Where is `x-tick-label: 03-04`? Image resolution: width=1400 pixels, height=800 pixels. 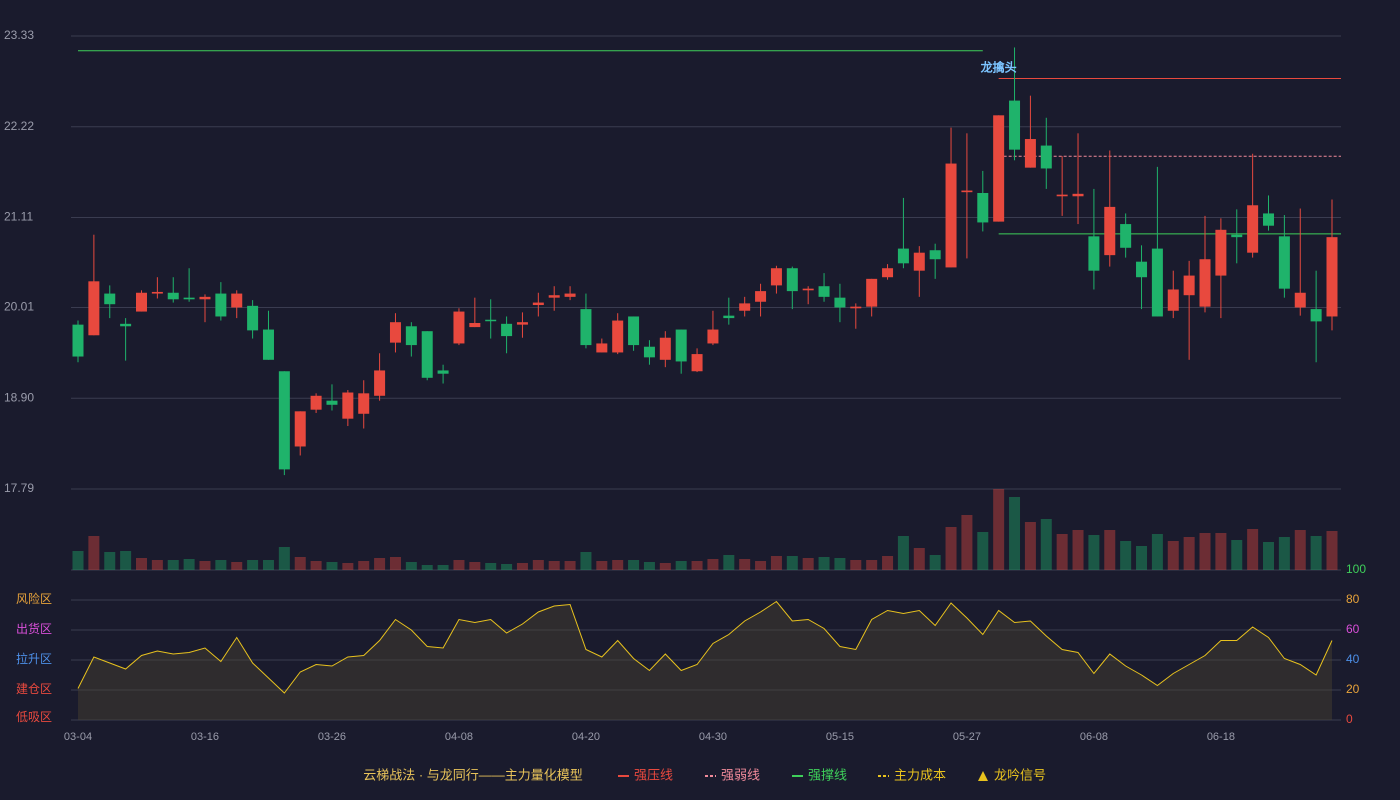 x-tick-label: 03-04 is located at coordinates (78, 737).